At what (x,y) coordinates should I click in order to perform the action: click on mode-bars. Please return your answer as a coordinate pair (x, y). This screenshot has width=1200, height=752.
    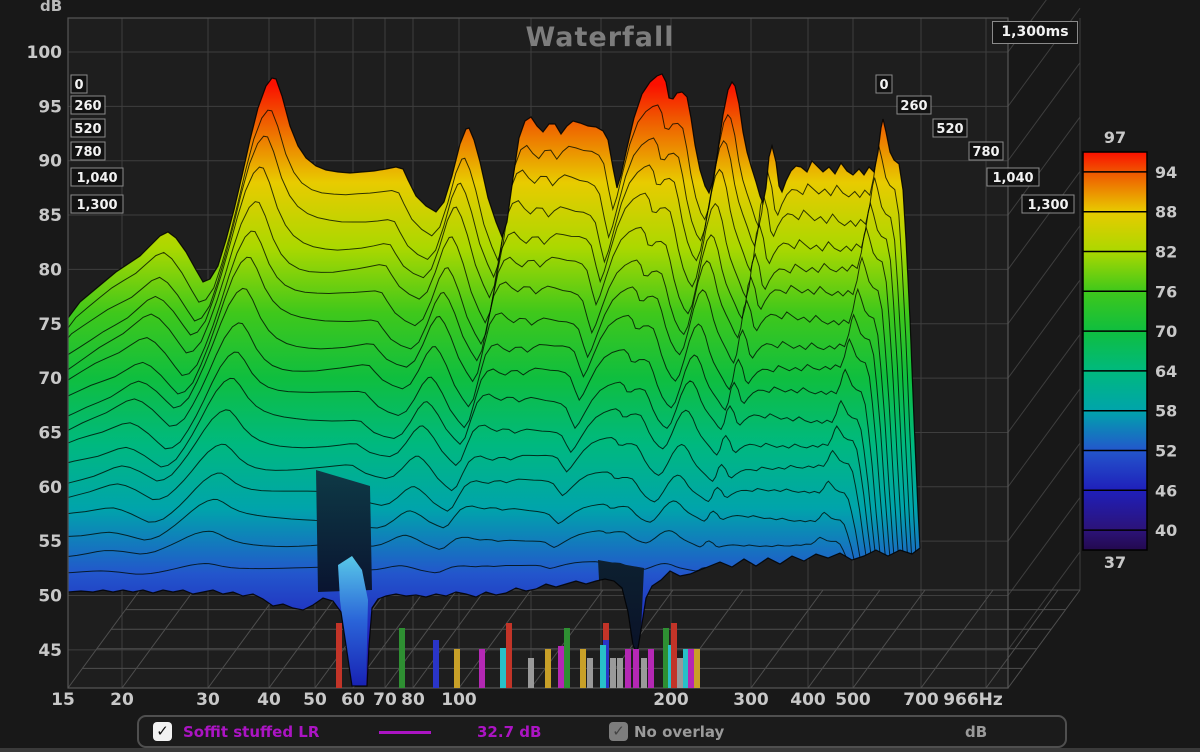
    Looking at the image, I should click on (518, 655).